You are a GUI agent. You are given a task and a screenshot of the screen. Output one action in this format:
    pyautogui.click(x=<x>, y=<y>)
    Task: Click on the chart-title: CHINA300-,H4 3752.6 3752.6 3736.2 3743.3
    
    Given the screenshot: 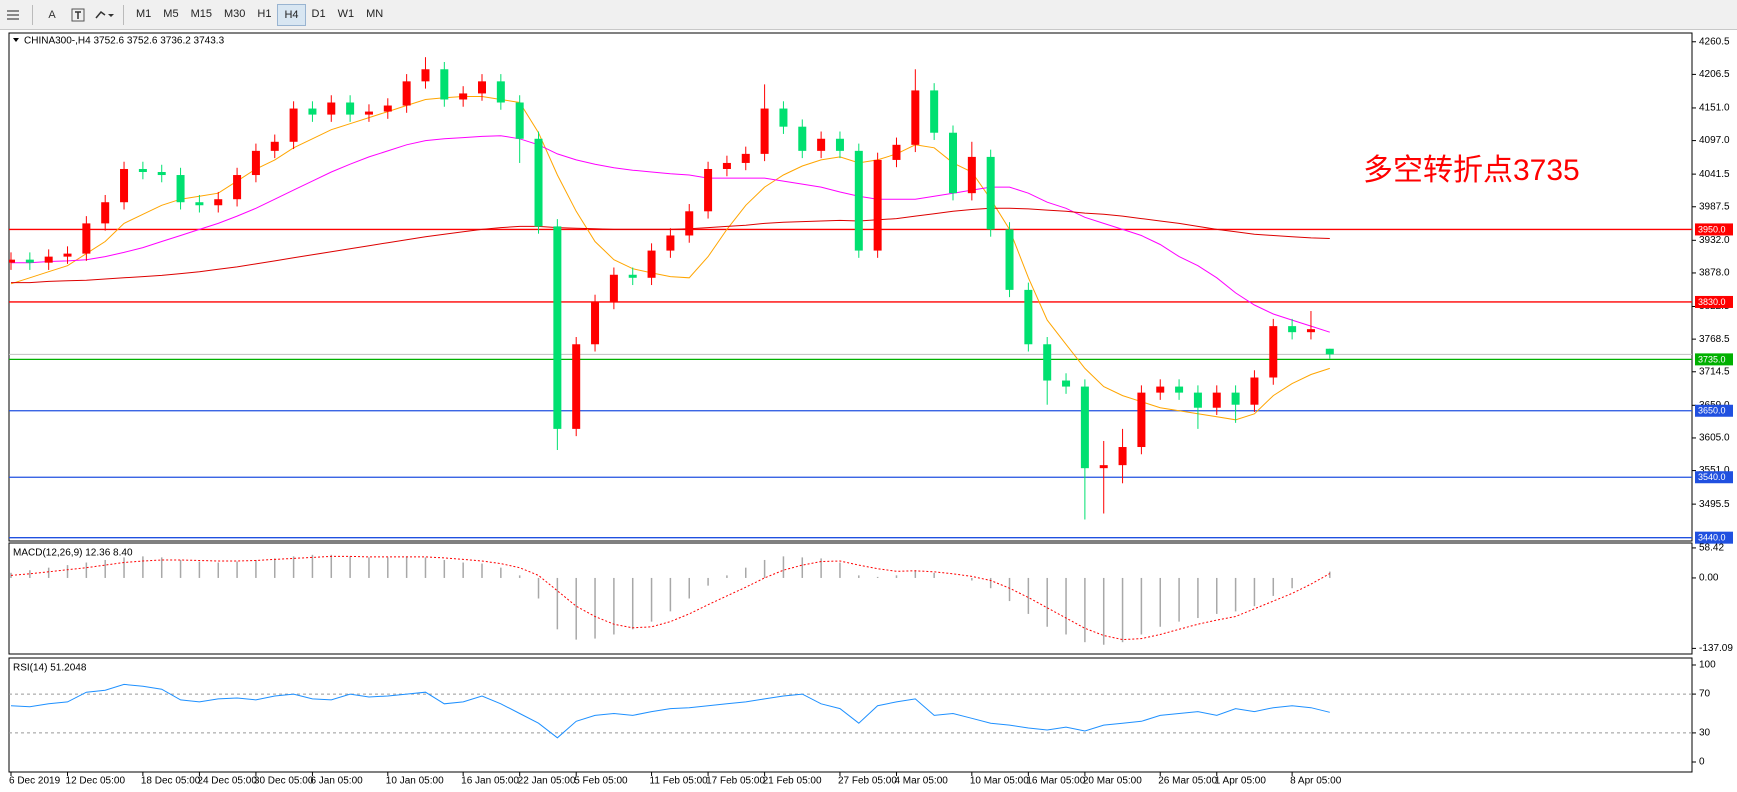 What is the action you would take?
    pyautogui.click(x=124, y=41)
    